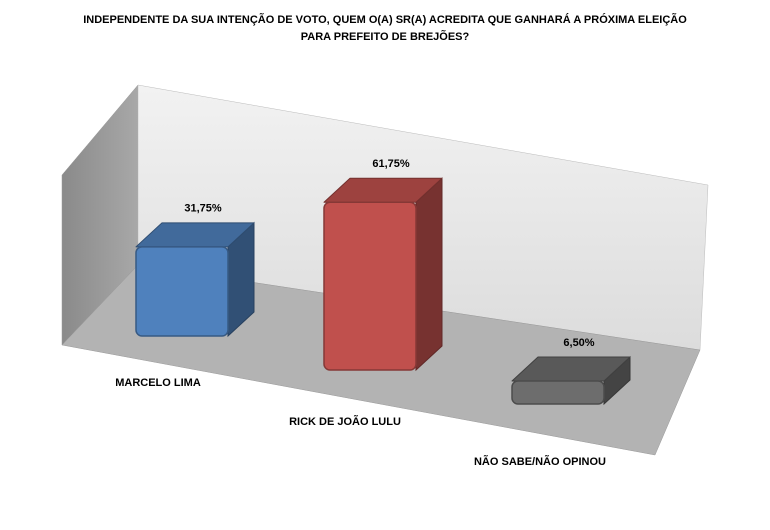 This screenshot has width=770, height=530. Describe the element at coordinates (203, 209) in the screenshot. I see `value-label: 31,75%` at that location.